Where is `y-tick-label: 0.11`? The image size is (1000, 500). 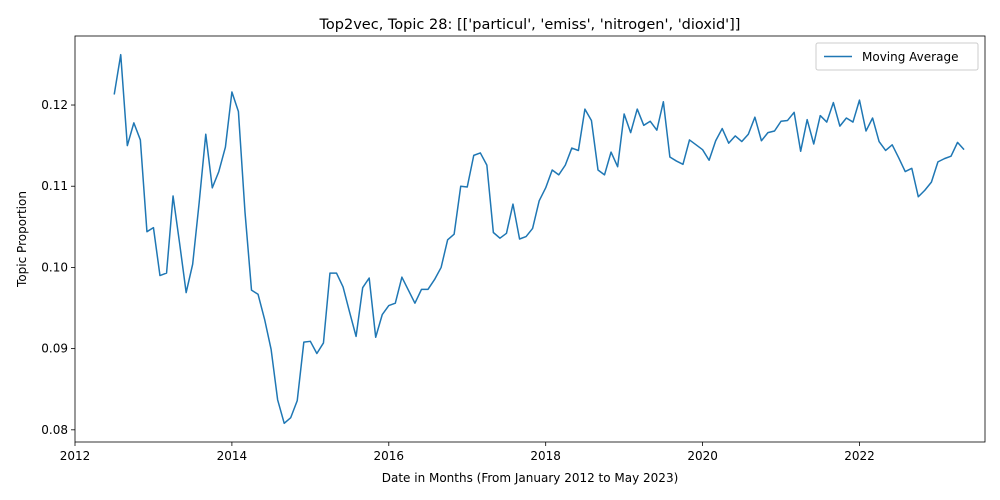
y-tick-label: 0.11 is located at coordinates (54, 186).